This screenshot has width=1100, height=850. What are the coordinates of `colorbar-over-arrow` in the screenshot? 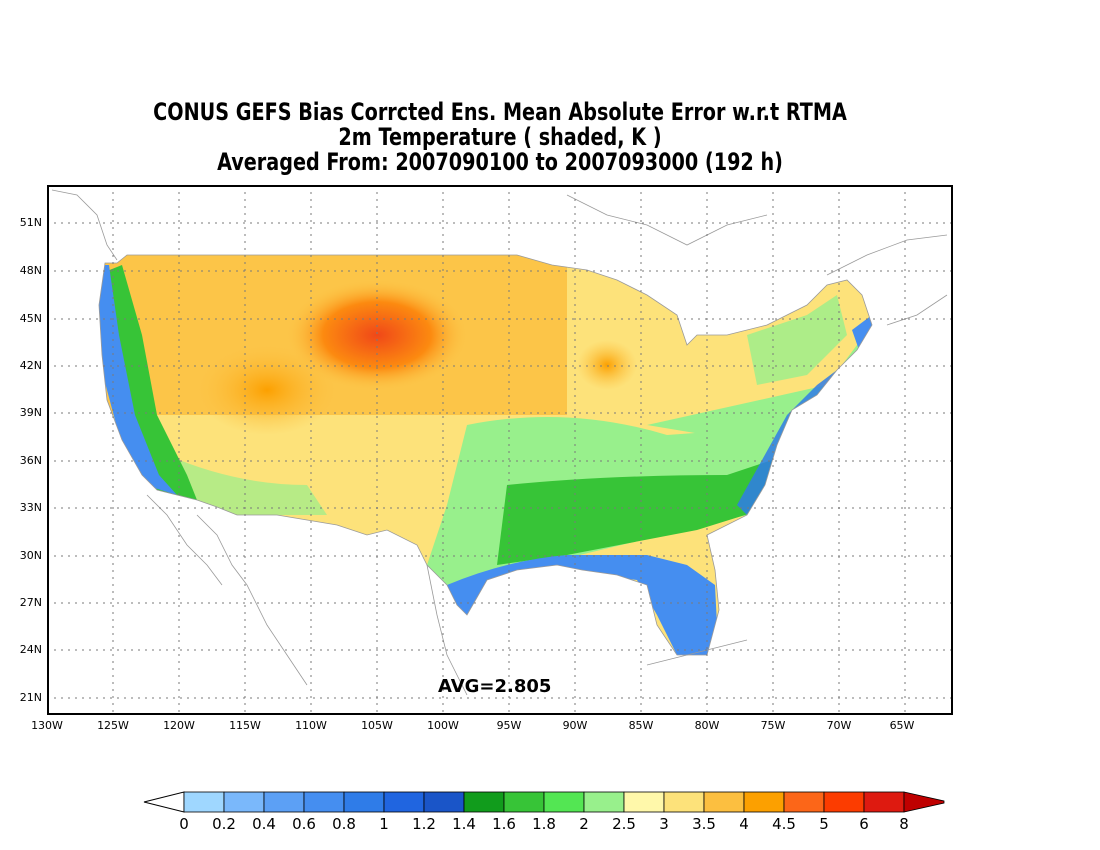 It's located at (924, 802).